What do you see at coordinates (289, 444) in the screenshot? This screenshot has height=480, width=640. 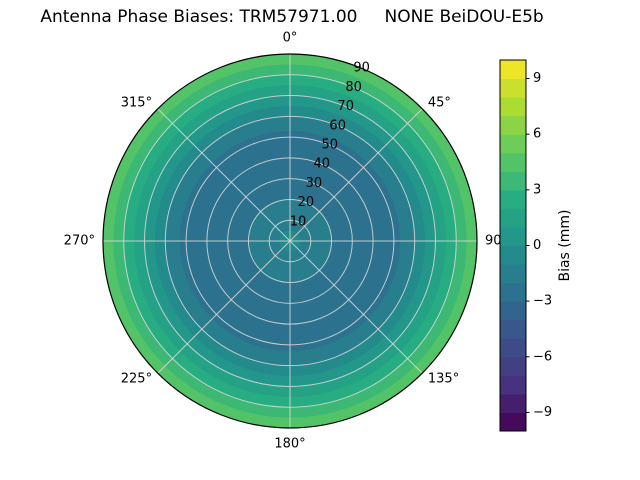 I see `theta-tick-label: 180°` at bounding box center [289, 444].